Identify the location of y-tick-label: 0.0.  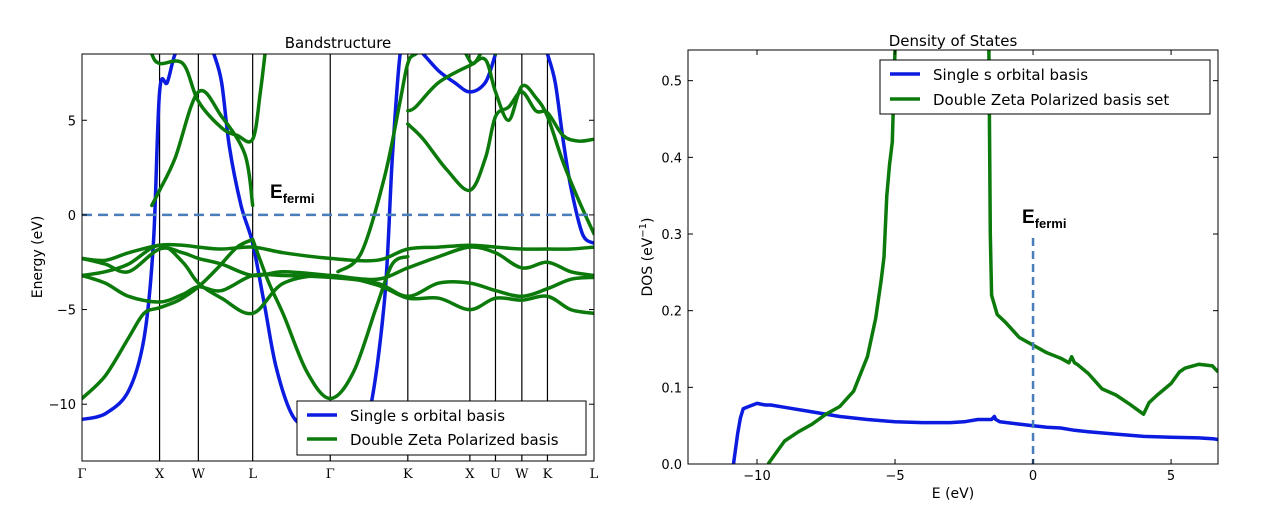
(671, 465).